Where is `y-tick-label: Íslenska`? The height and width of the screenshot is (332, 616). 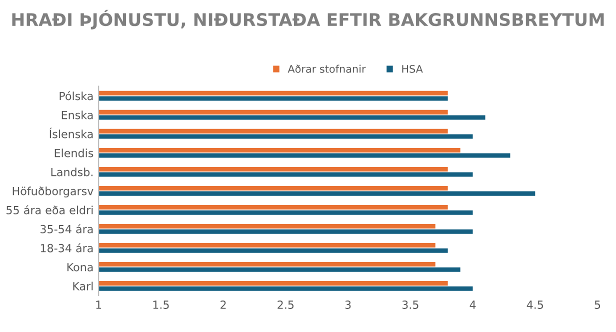 y-tick-label: Íslenska is located at coordinates (71, 133).